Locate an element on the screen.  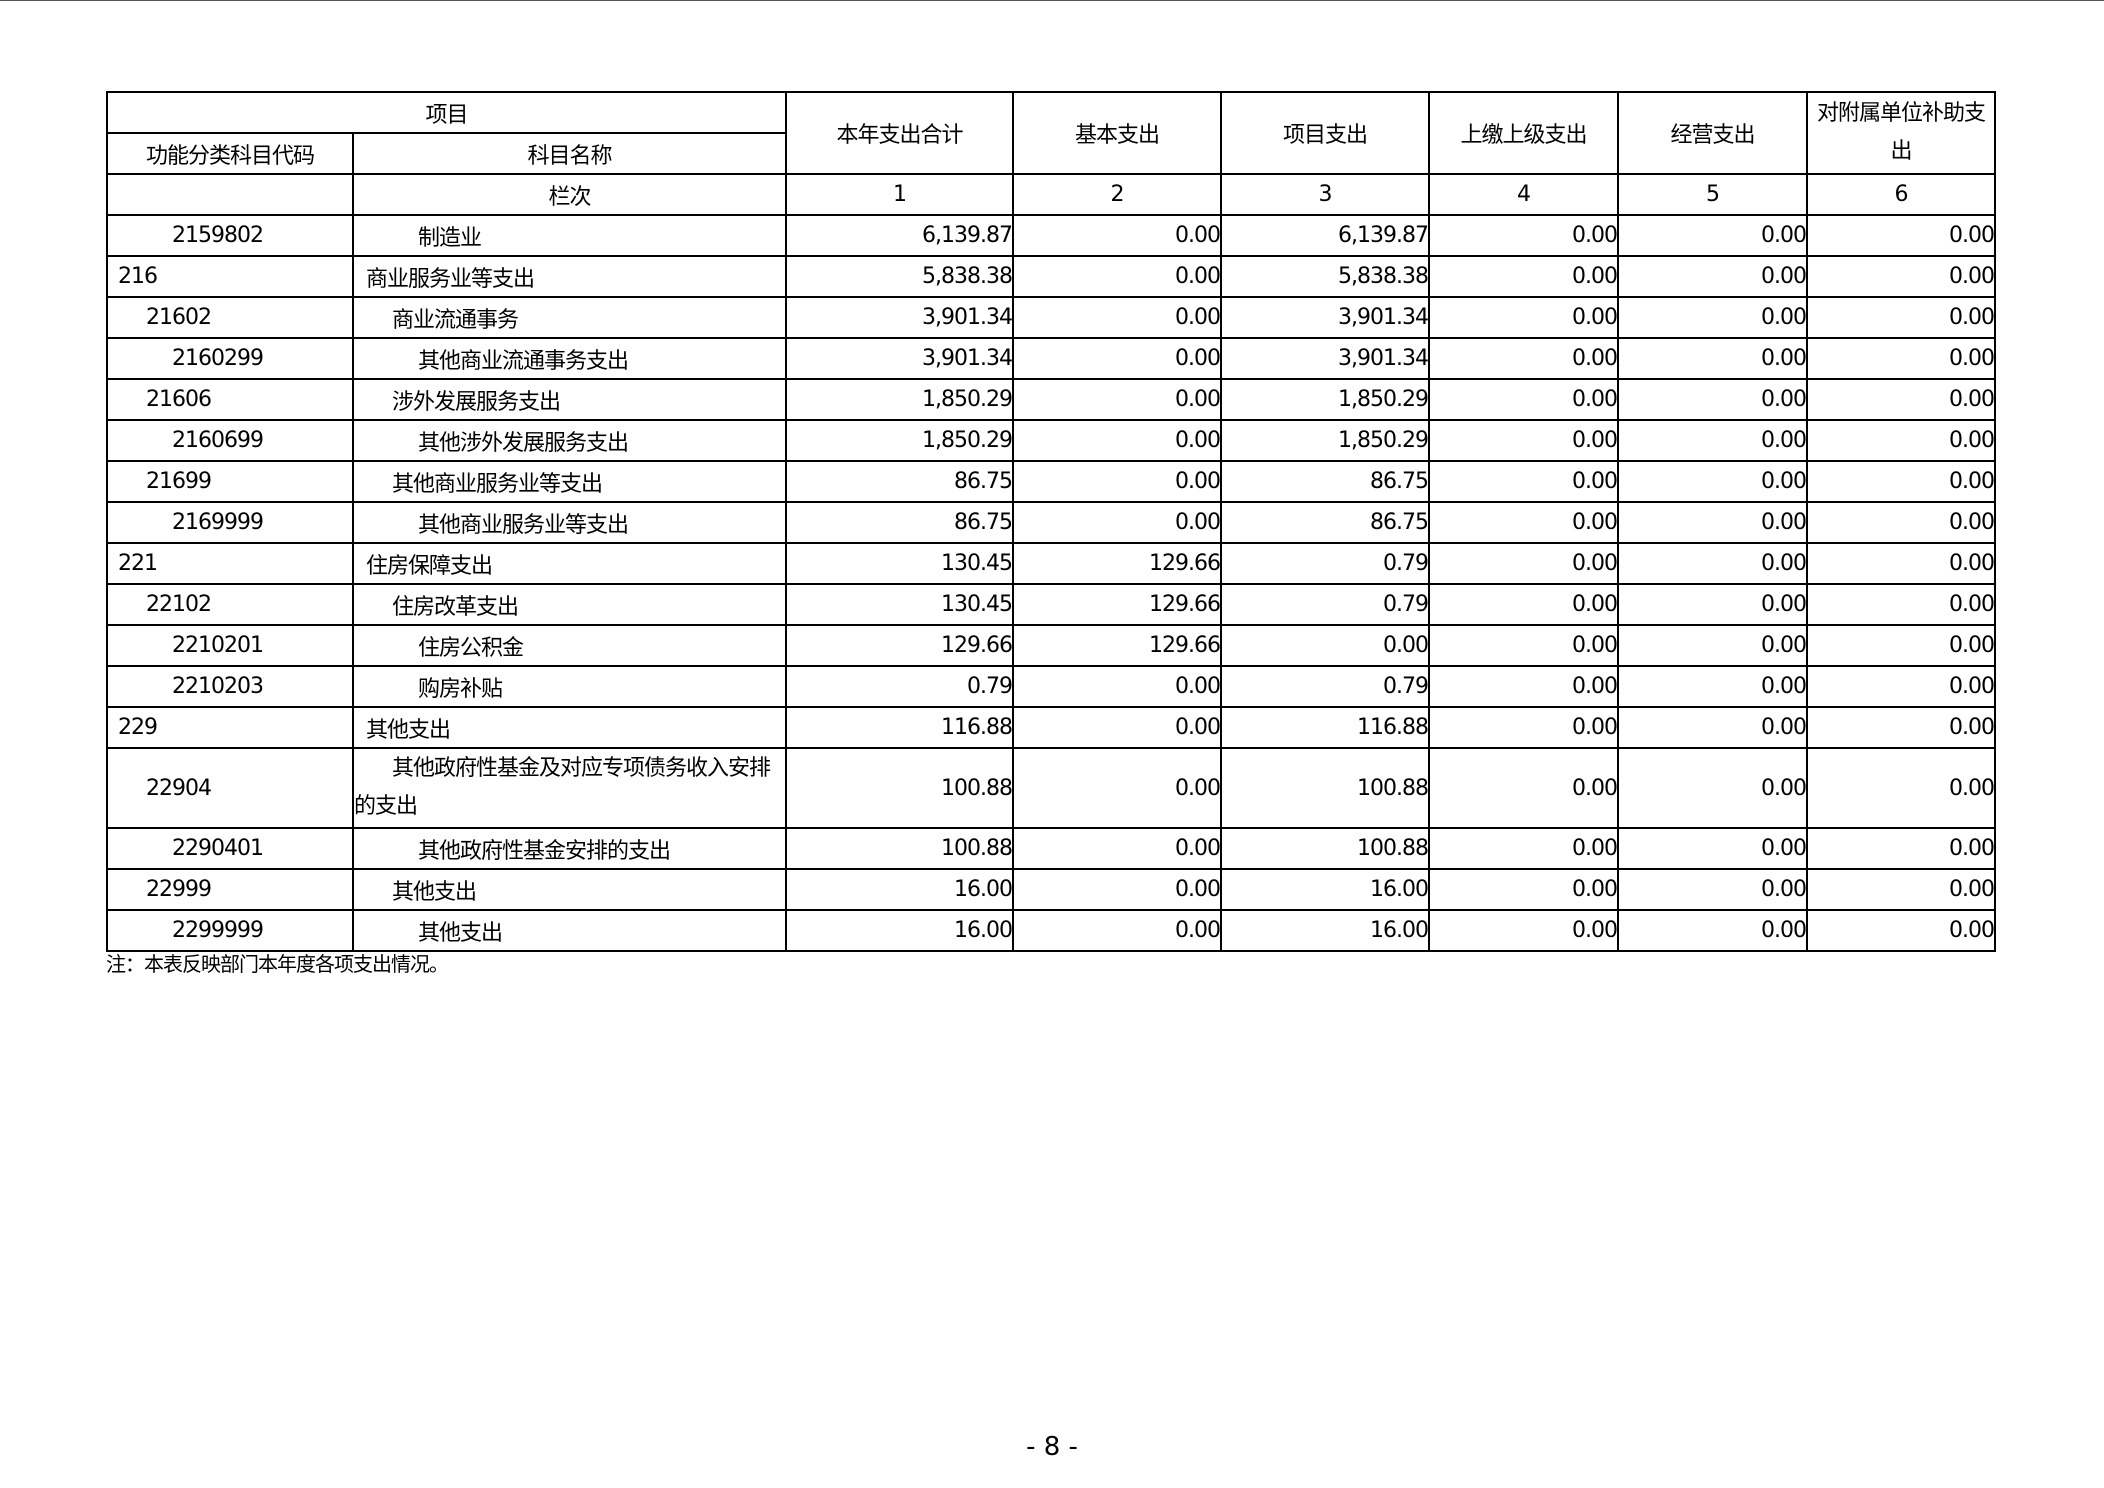
row-value-col-3: 5,838.38 is located at coordinates (1325, 276).